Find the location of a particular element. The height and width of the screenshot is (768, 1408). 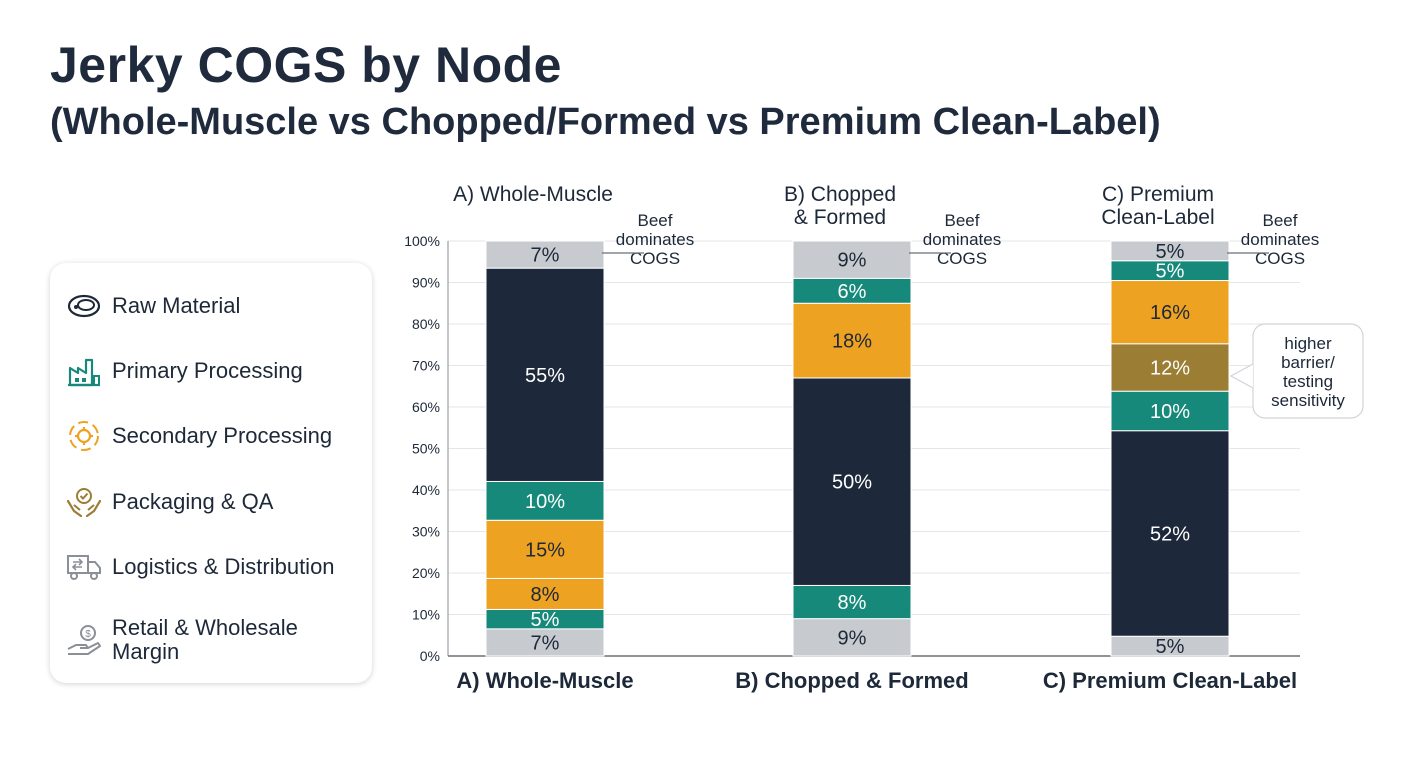

column-top-label: C) Premium is located at coordinates (1158, 194).